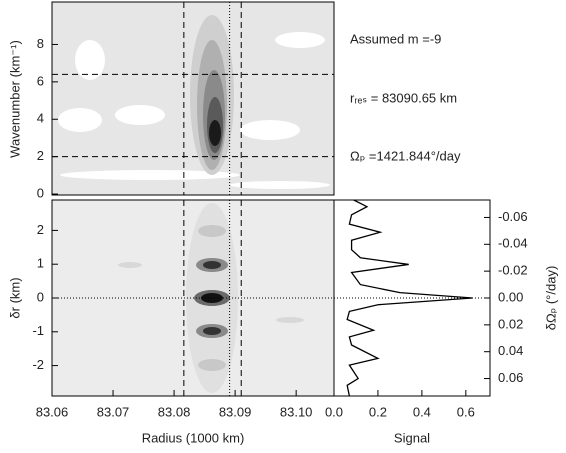  I want to click on y-tick-label: -0.06, so click(513, 216).